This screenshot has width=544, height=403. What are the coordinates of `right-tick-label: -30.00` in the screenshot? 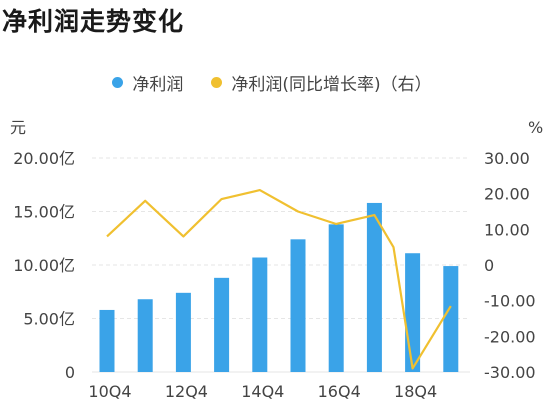 It's located at (510, 372).